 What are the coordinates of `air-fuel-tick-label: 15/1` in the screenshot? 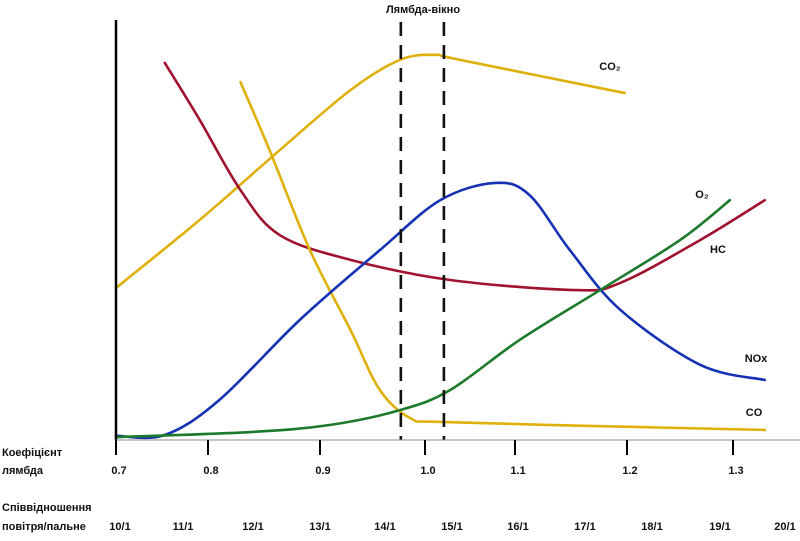 It's located at (451, 527).